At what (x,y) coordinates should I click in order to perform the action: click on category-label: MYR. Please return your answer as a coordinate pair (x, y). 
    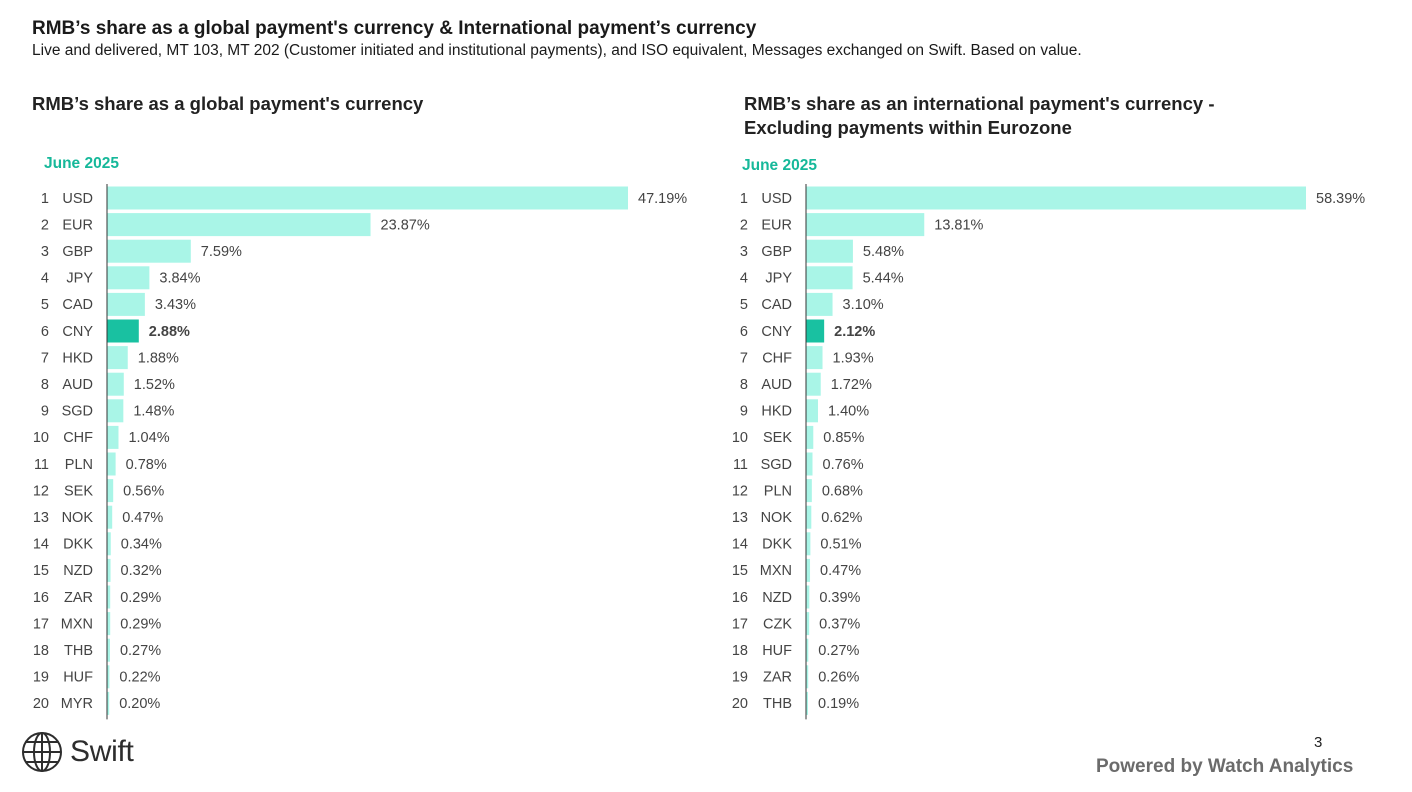
    Looking at the image, I should click on (77, 704).